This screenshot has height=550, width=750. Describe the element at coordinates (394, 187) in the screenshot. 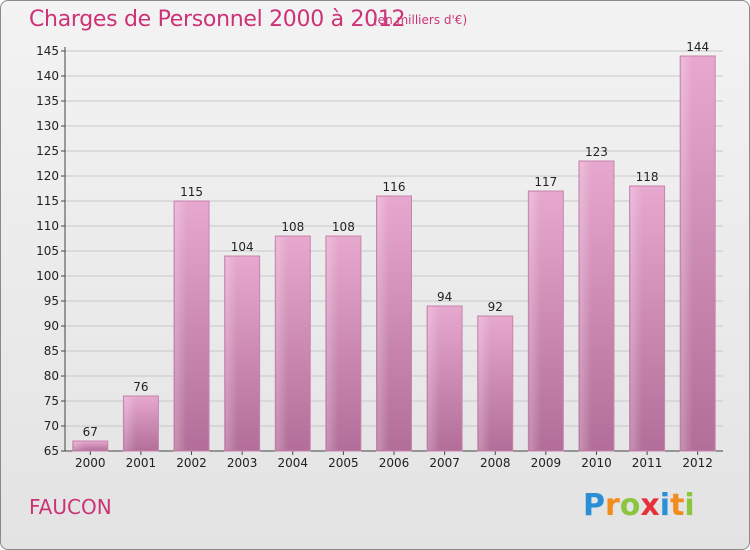

I see `value-label: 116` at that location.